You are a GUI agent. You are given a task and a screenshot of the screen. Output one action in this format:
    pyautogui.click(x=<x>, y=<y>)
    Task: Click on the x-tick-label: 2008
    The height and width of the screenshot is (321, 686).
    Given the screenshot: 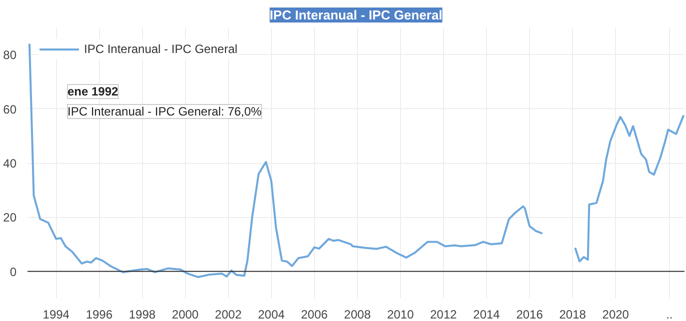 What is the action you would take?
    pyautogui.click(x=358, y=314)
    